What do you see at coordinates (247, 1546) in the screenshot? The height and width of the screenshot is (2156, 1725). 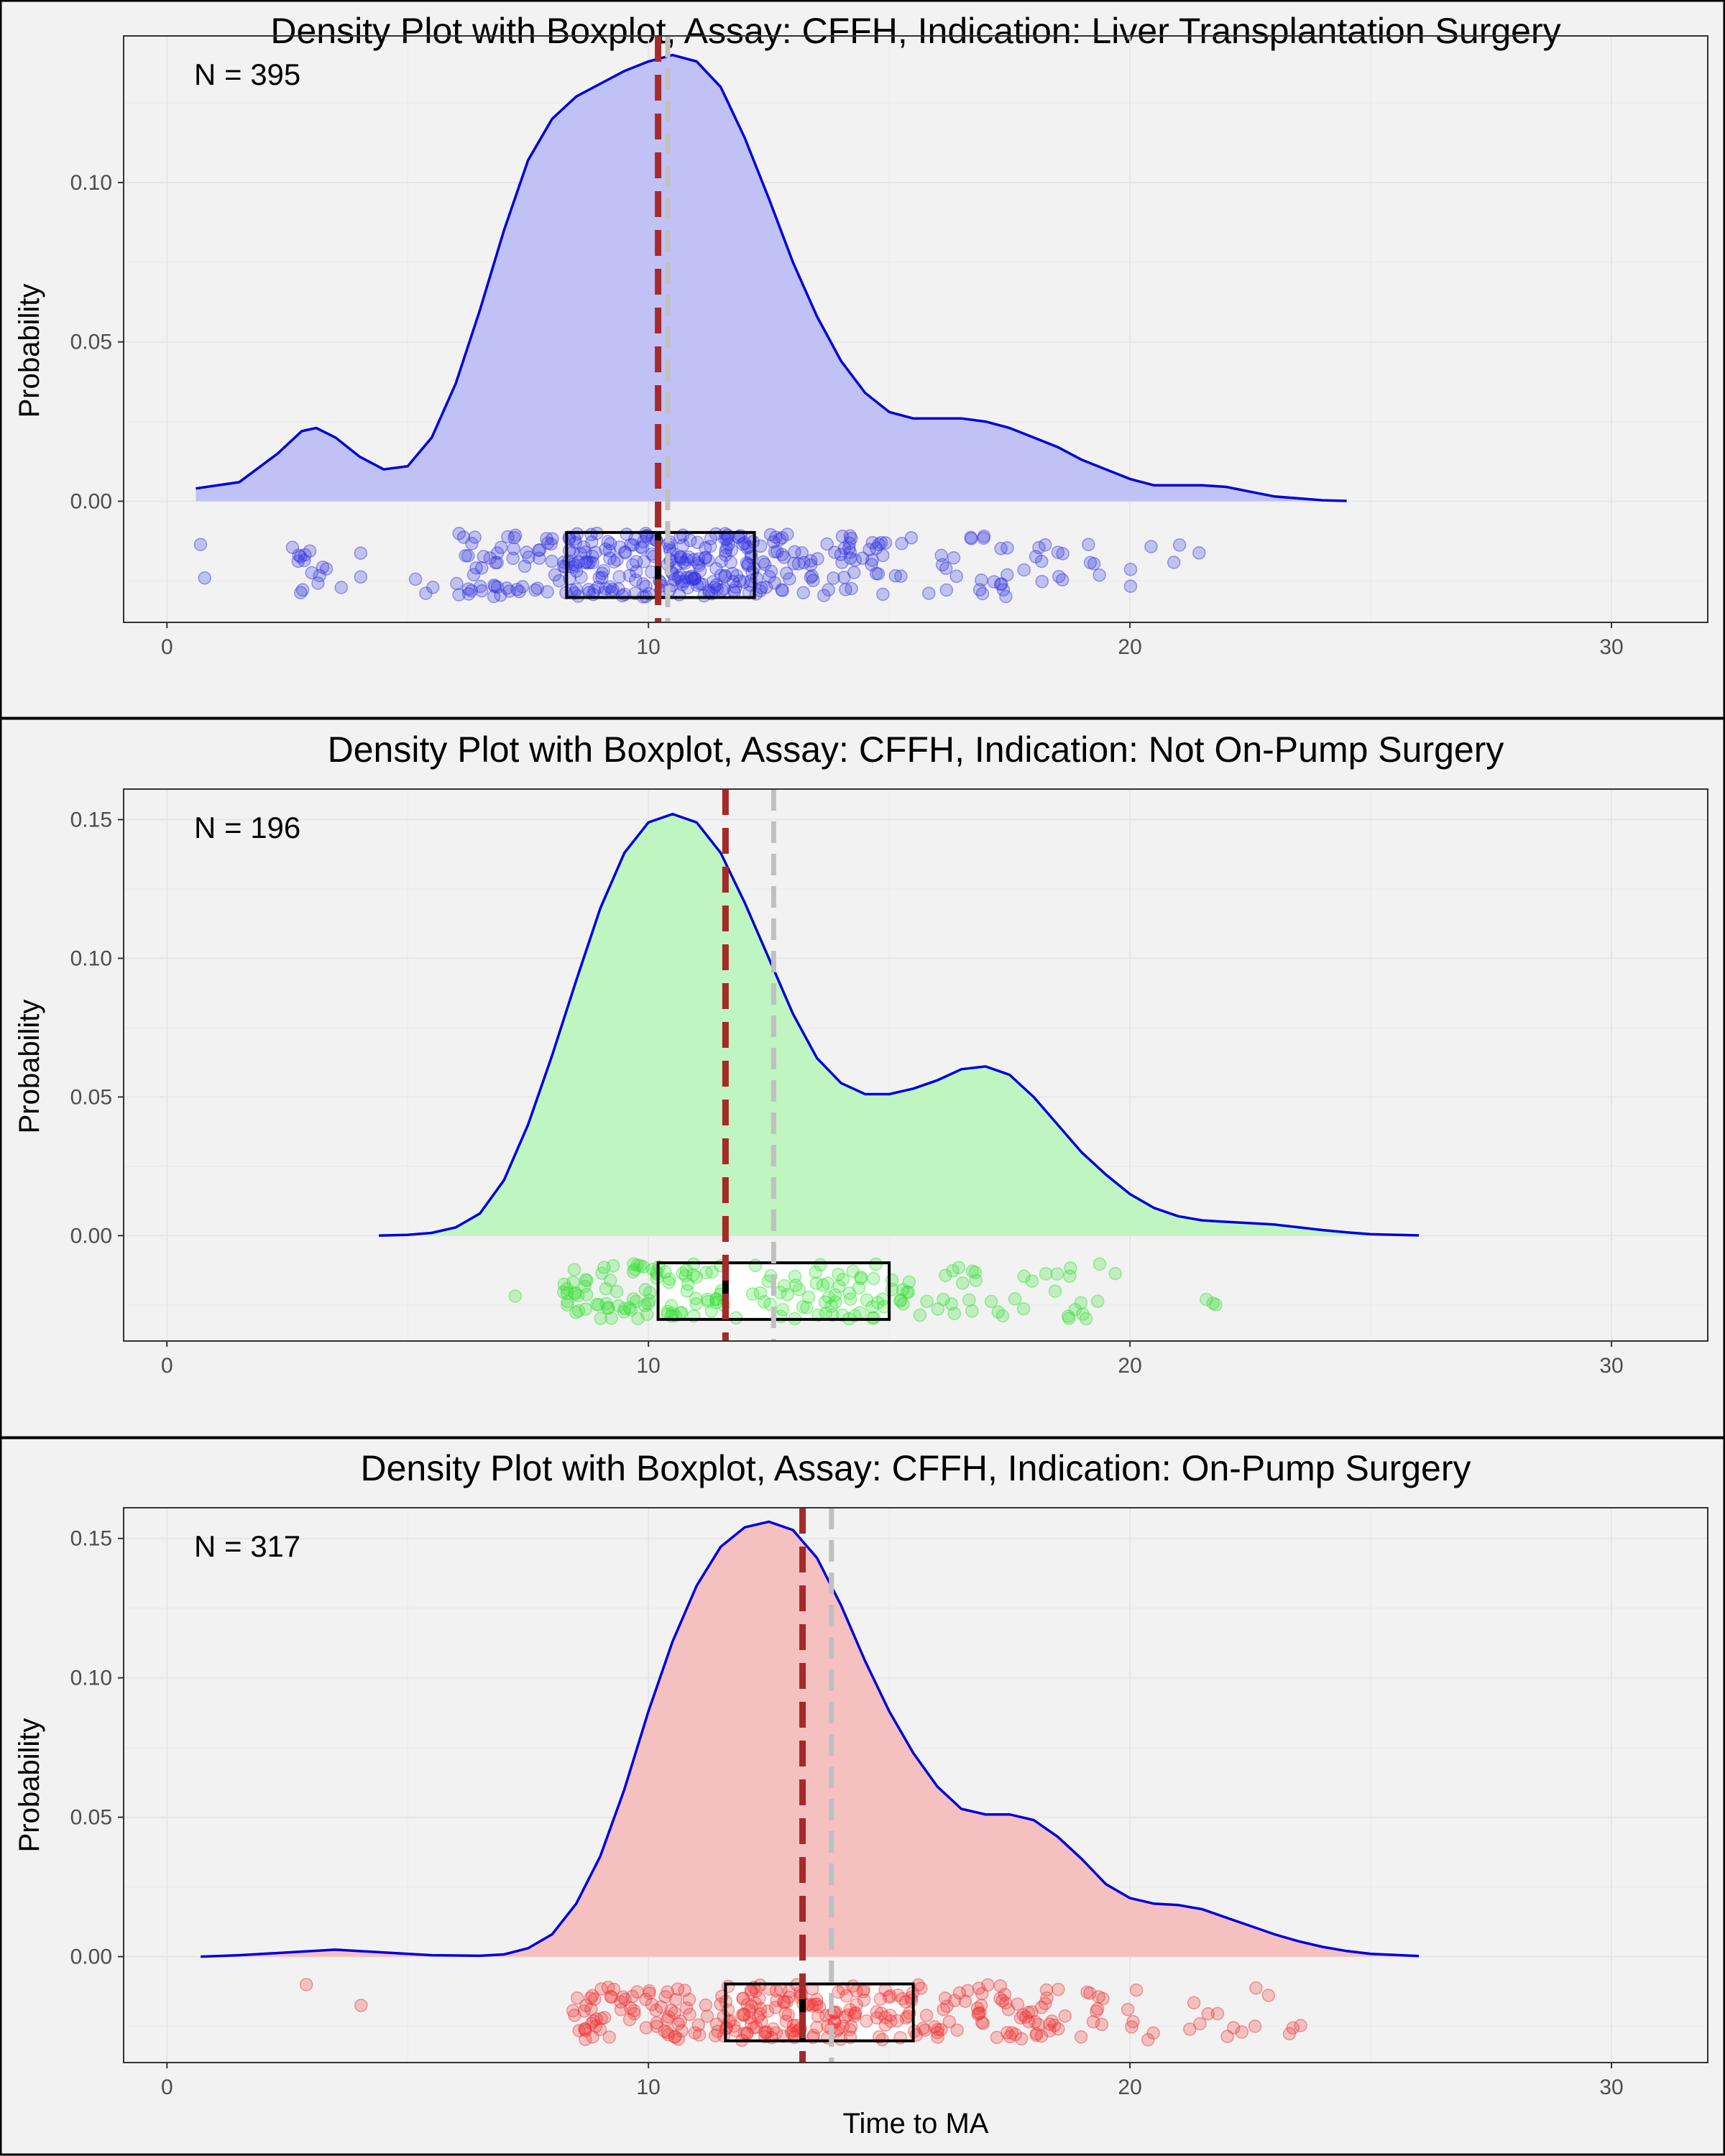 I see `n-annotation: N = 317` at bounding box center [247, 1546].